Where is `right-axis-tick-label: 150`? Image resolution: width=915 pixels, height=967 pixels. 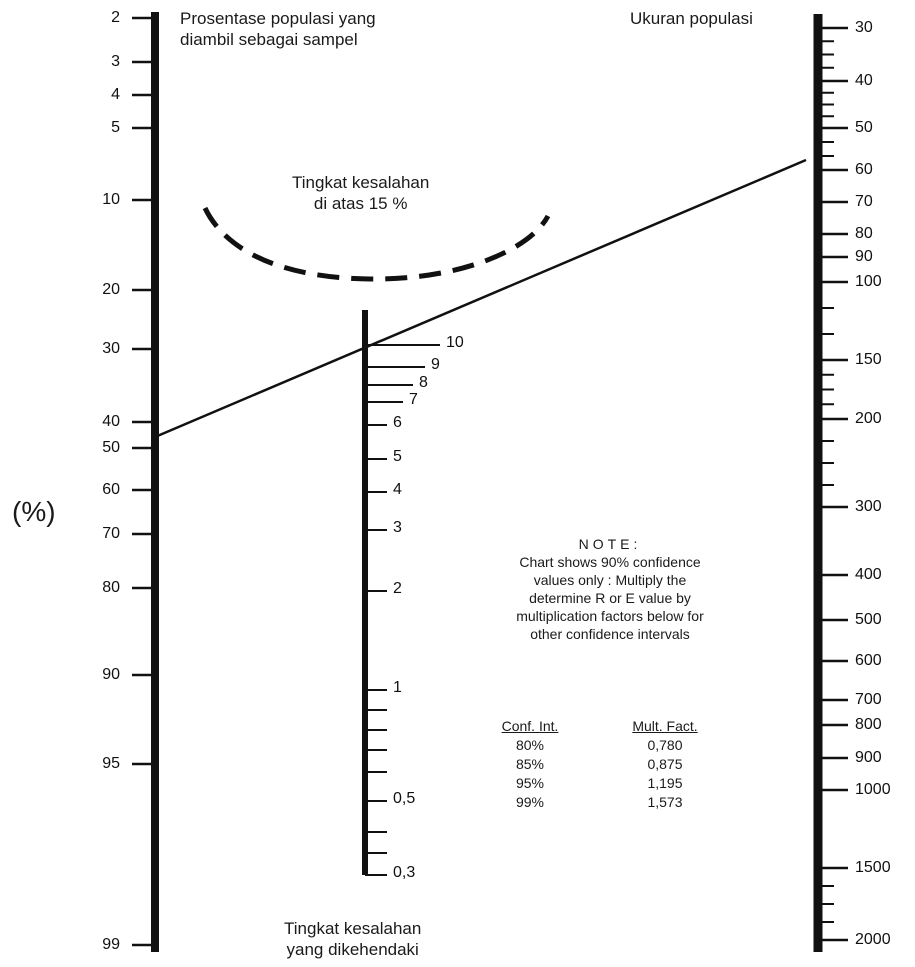 right-axis-tick-label: 150 is located at coordinates (868, 359).